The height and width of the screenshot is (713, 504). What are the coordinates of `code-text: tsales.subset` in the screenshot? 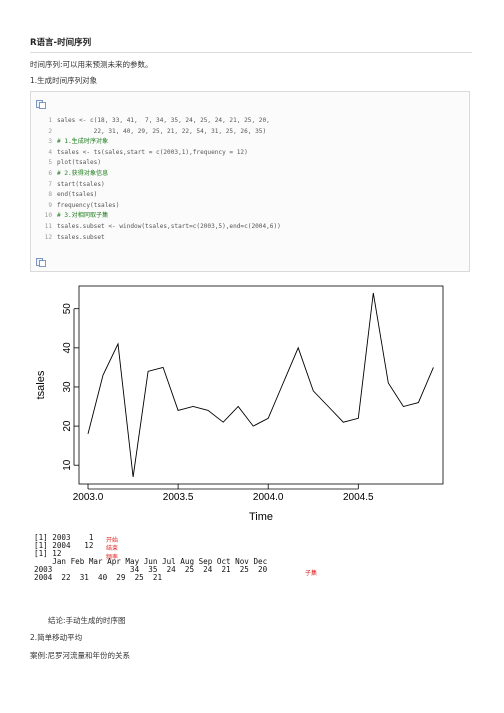 It's located at (81, 237).